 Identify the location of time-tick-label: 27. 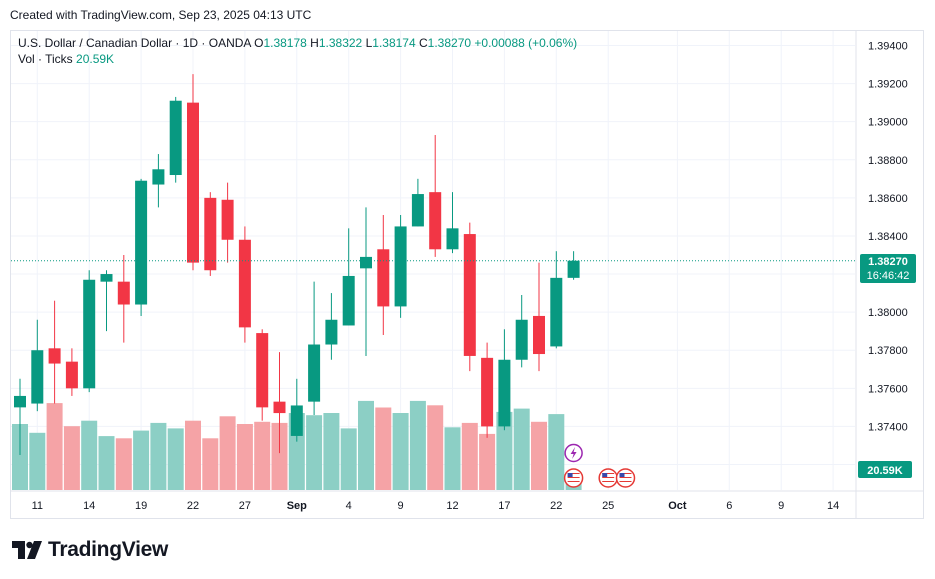
(245, 506).